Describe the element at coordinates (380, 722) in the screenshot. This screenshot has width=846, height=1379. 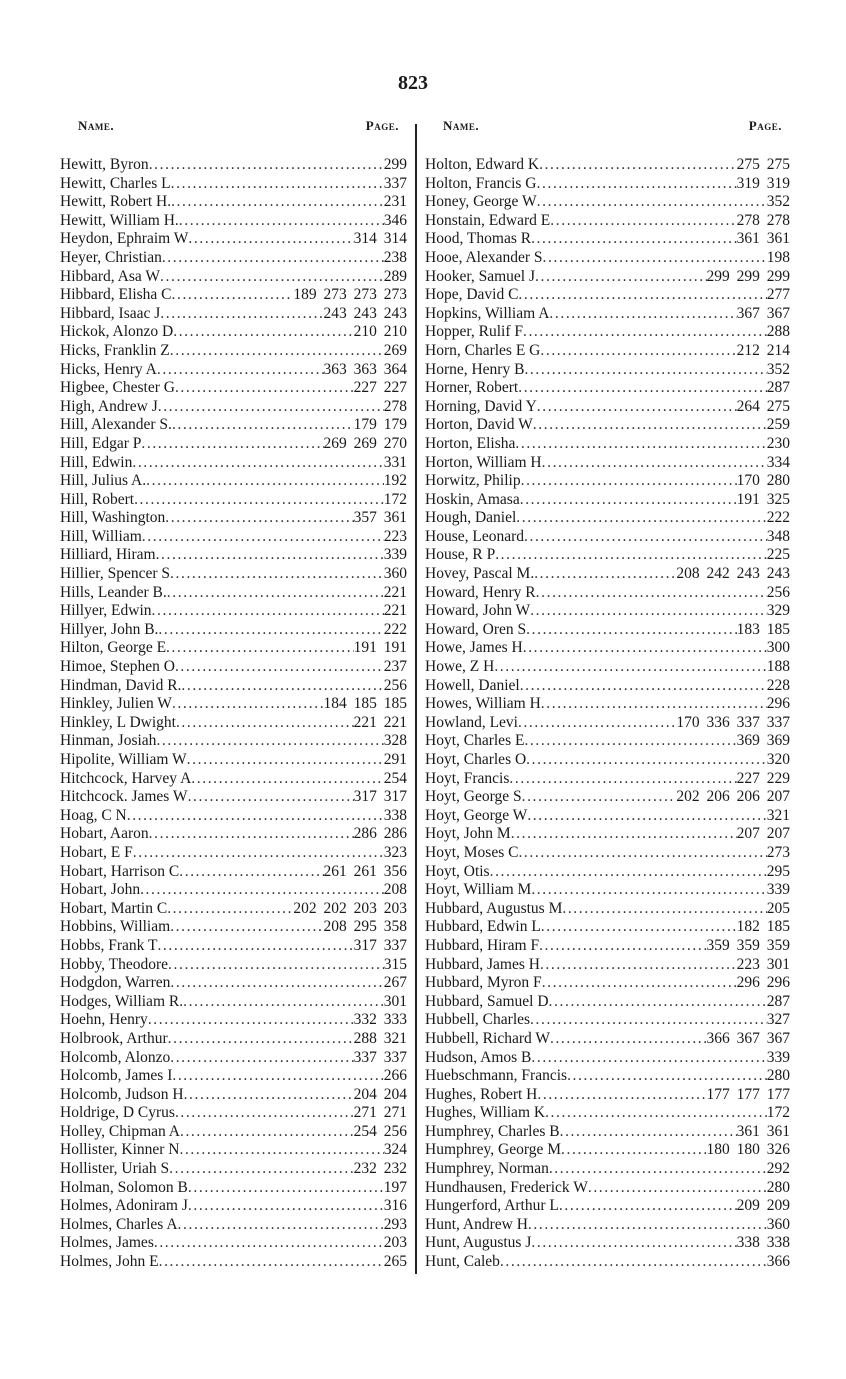
I see `entry-pages: 221 221` at that location.